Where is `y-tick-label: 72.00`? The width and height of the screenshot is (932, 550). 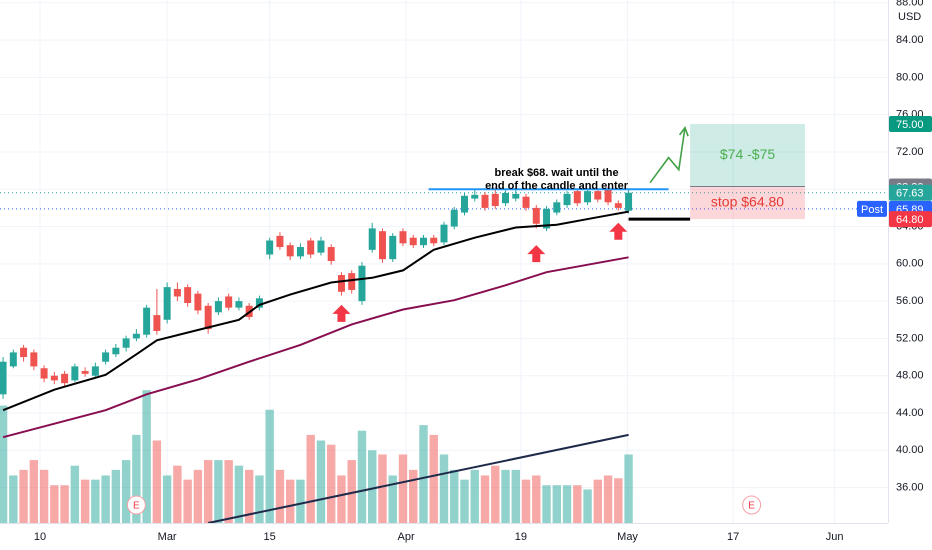
y-tick-label: 72.00 is located at coordinates (910, 152).